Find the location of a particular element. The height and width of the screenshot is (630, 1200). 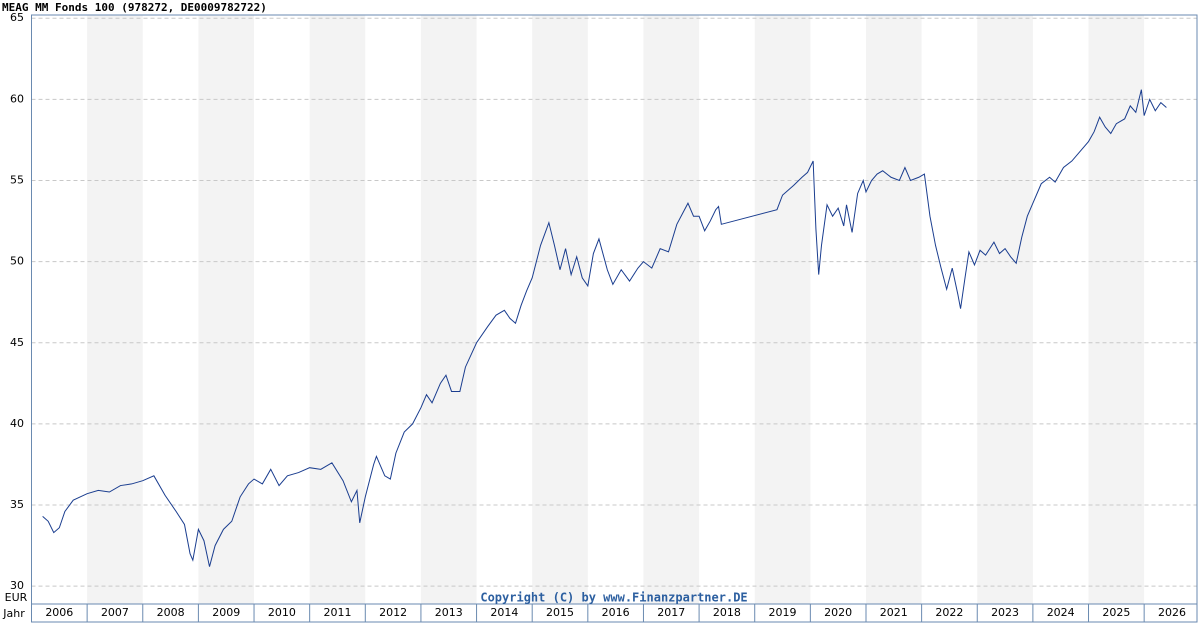

x-tick-label: 2010 is located at coordinates (282, 612).